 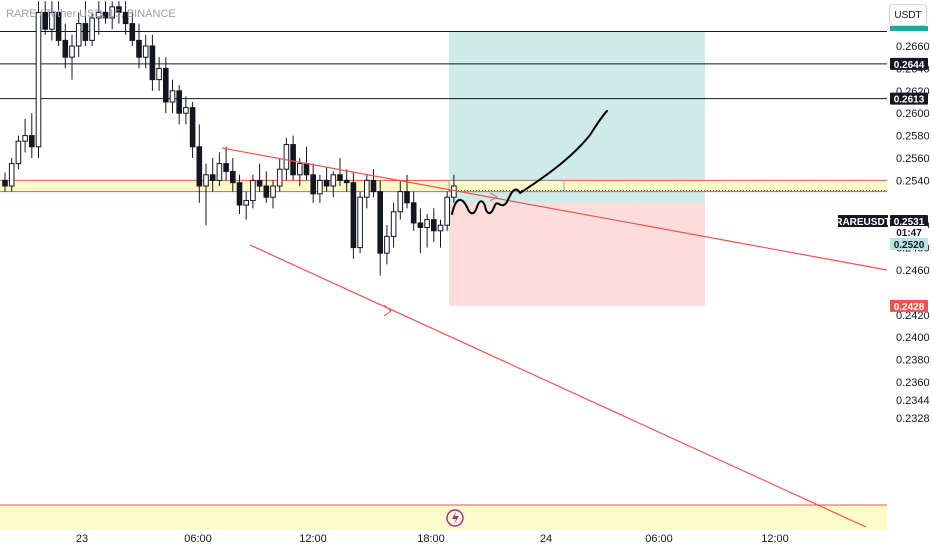 I want to click on price-tag: 0.2428, so click(x=909, y=307).